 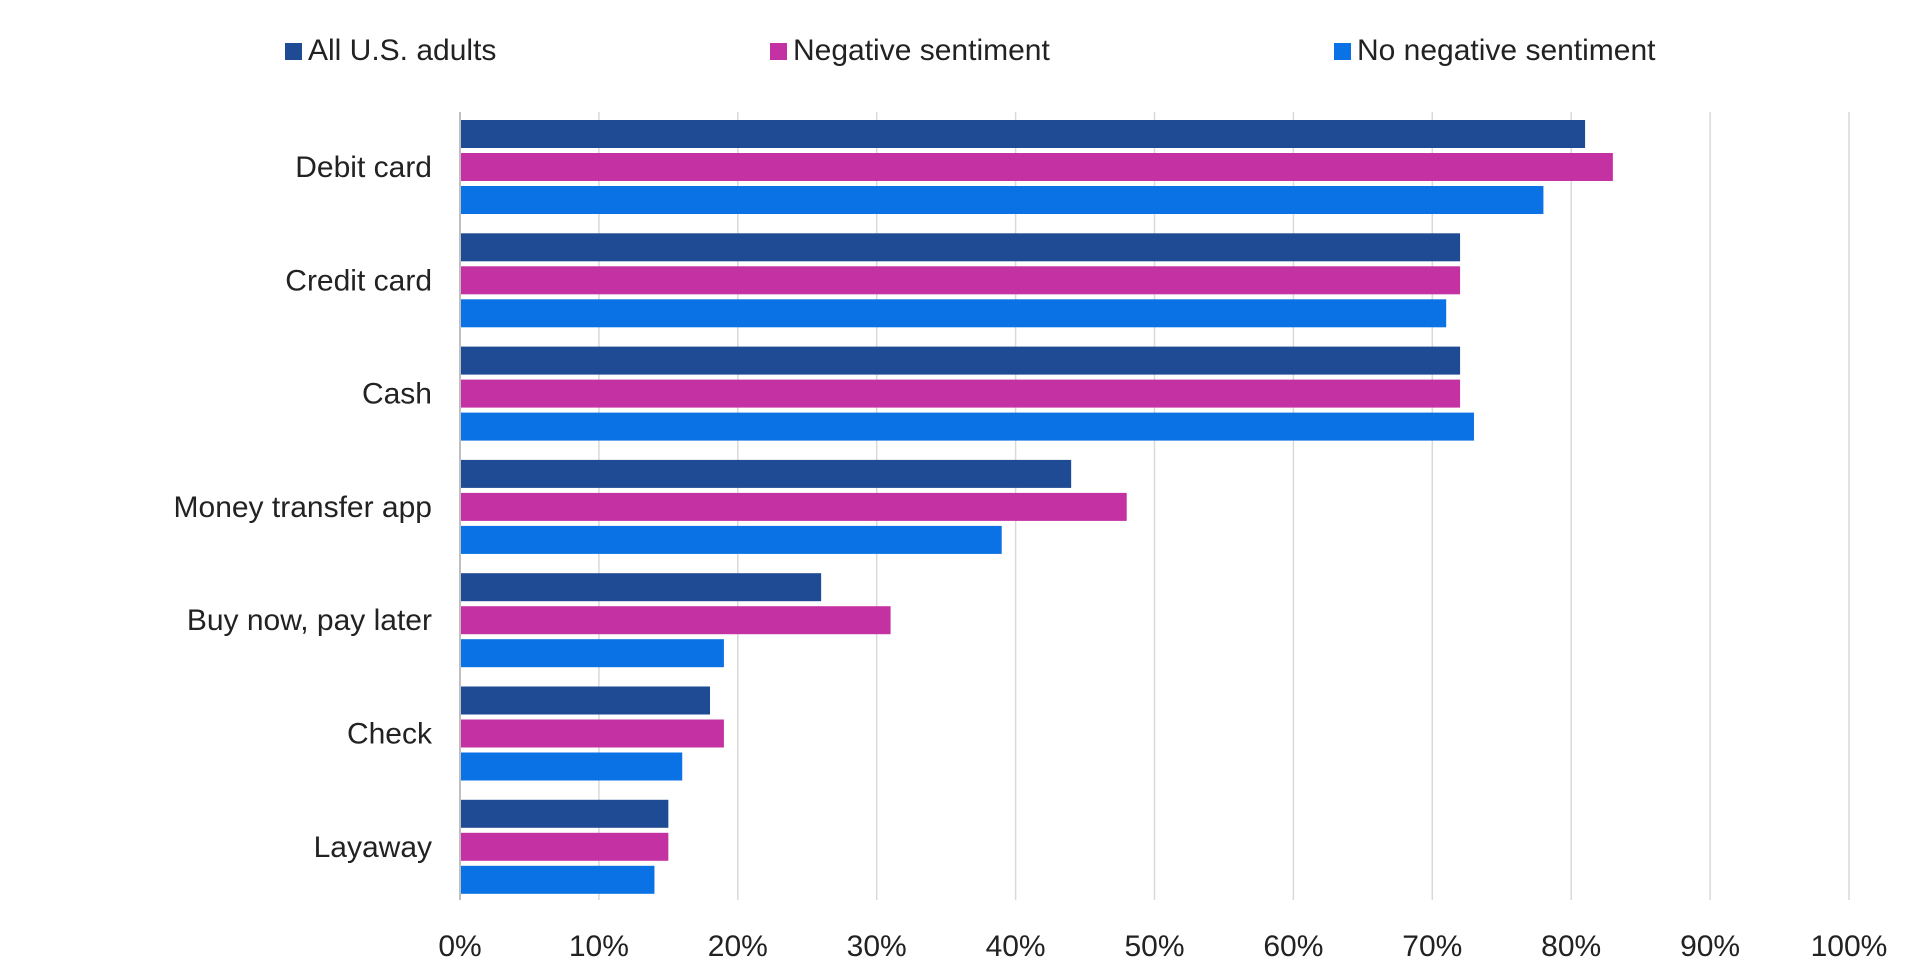 What do you see at coordinates (363, 167) in the screenshot?
I see `category-label-debit-card: Debit card` at bounding box center [363, 167].